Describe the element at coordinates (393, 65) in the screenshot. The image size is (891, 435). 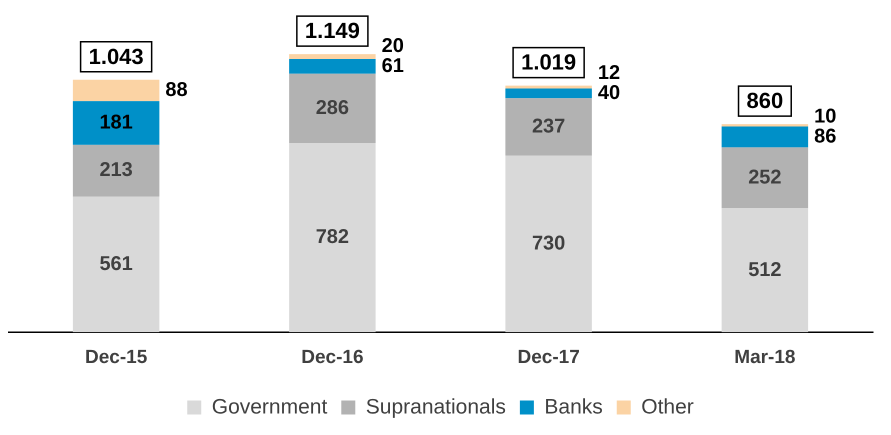
I see `data-label: 61` at that location.